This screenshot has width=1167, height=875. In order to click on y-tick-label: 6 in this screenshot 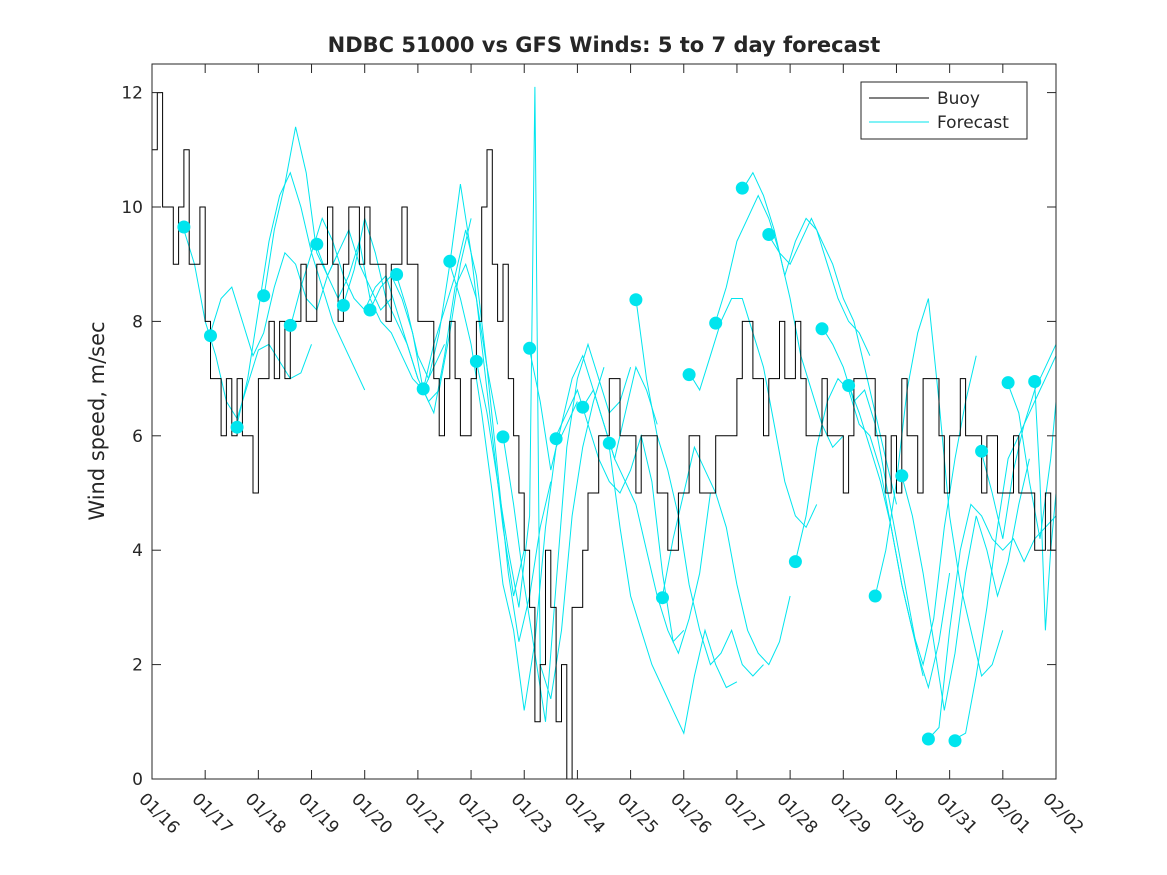, I will do `click(137, 437)`.